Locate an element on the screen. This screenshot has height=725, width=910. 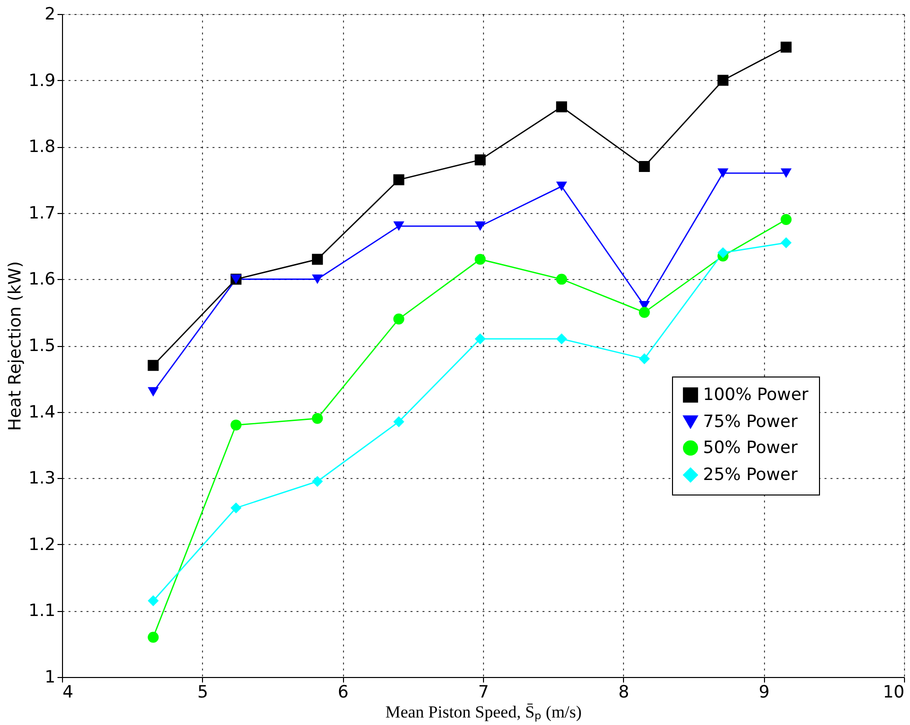
y-tick-label: 1.2 is located at coordinates (42, 544).